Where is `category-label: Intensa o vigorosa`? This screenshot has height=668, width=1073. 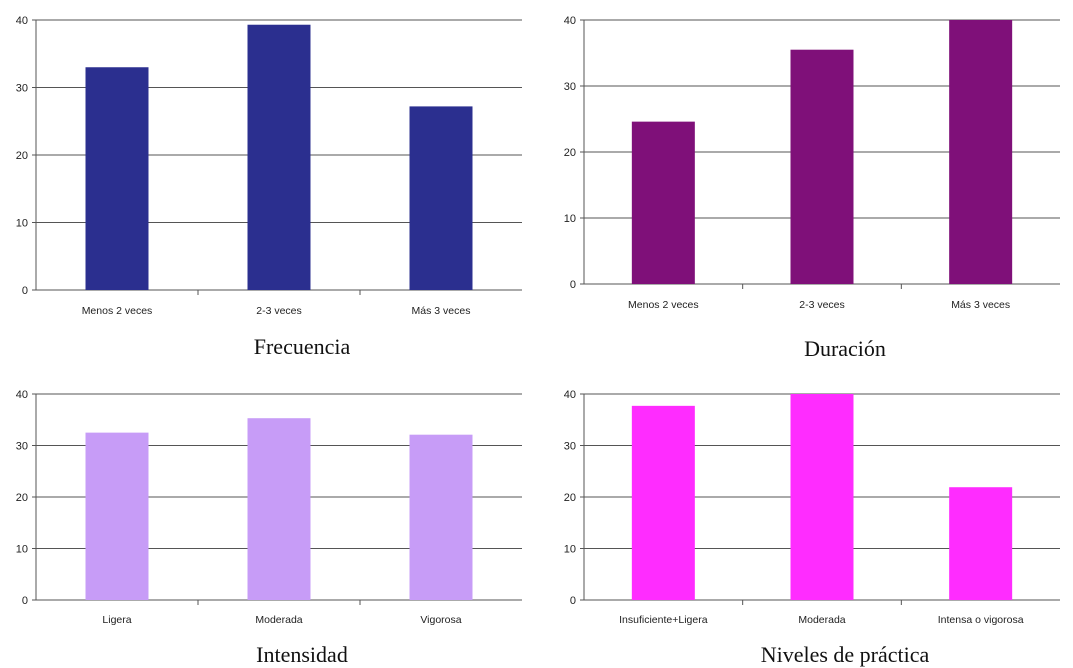 category-label: Intensa o vigorosa is located at coordinates (981, 620).